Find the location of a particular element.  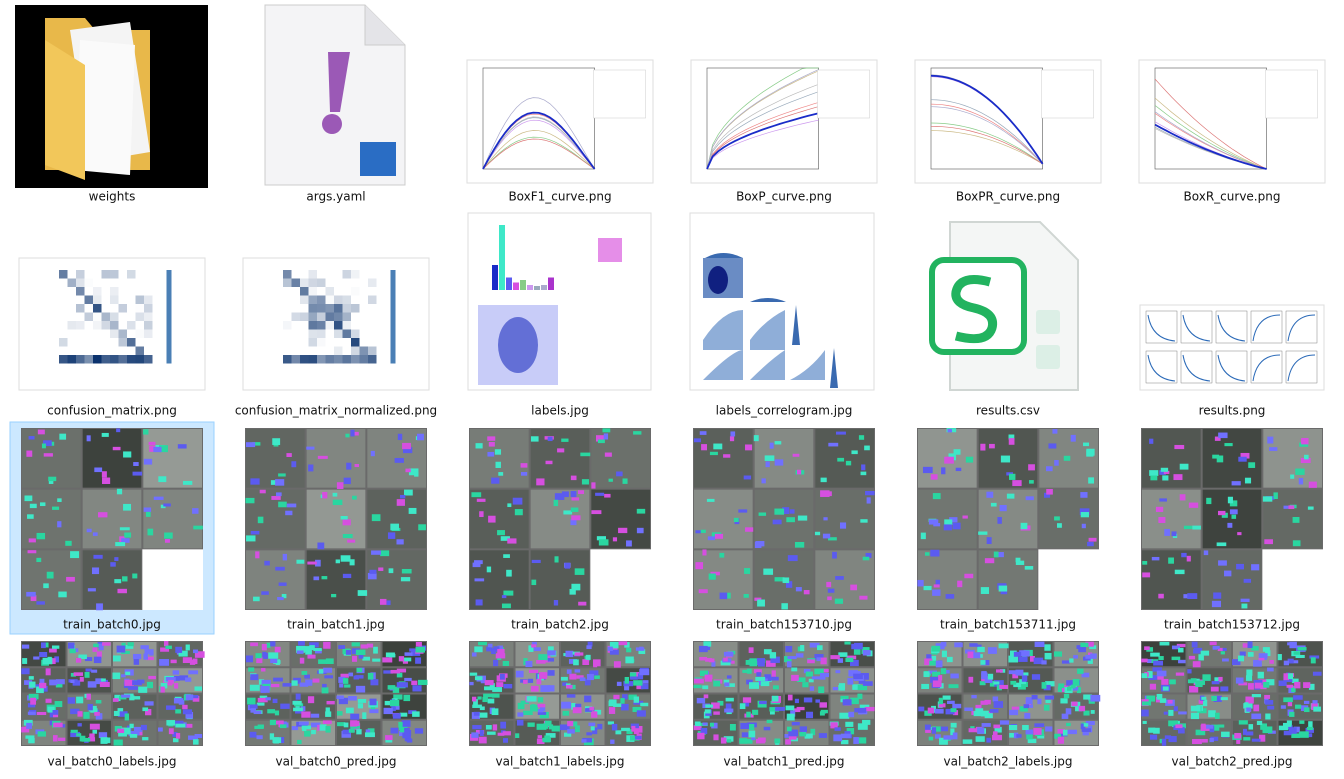

file-item: labels.jpg is located at coordinates (559, 315).